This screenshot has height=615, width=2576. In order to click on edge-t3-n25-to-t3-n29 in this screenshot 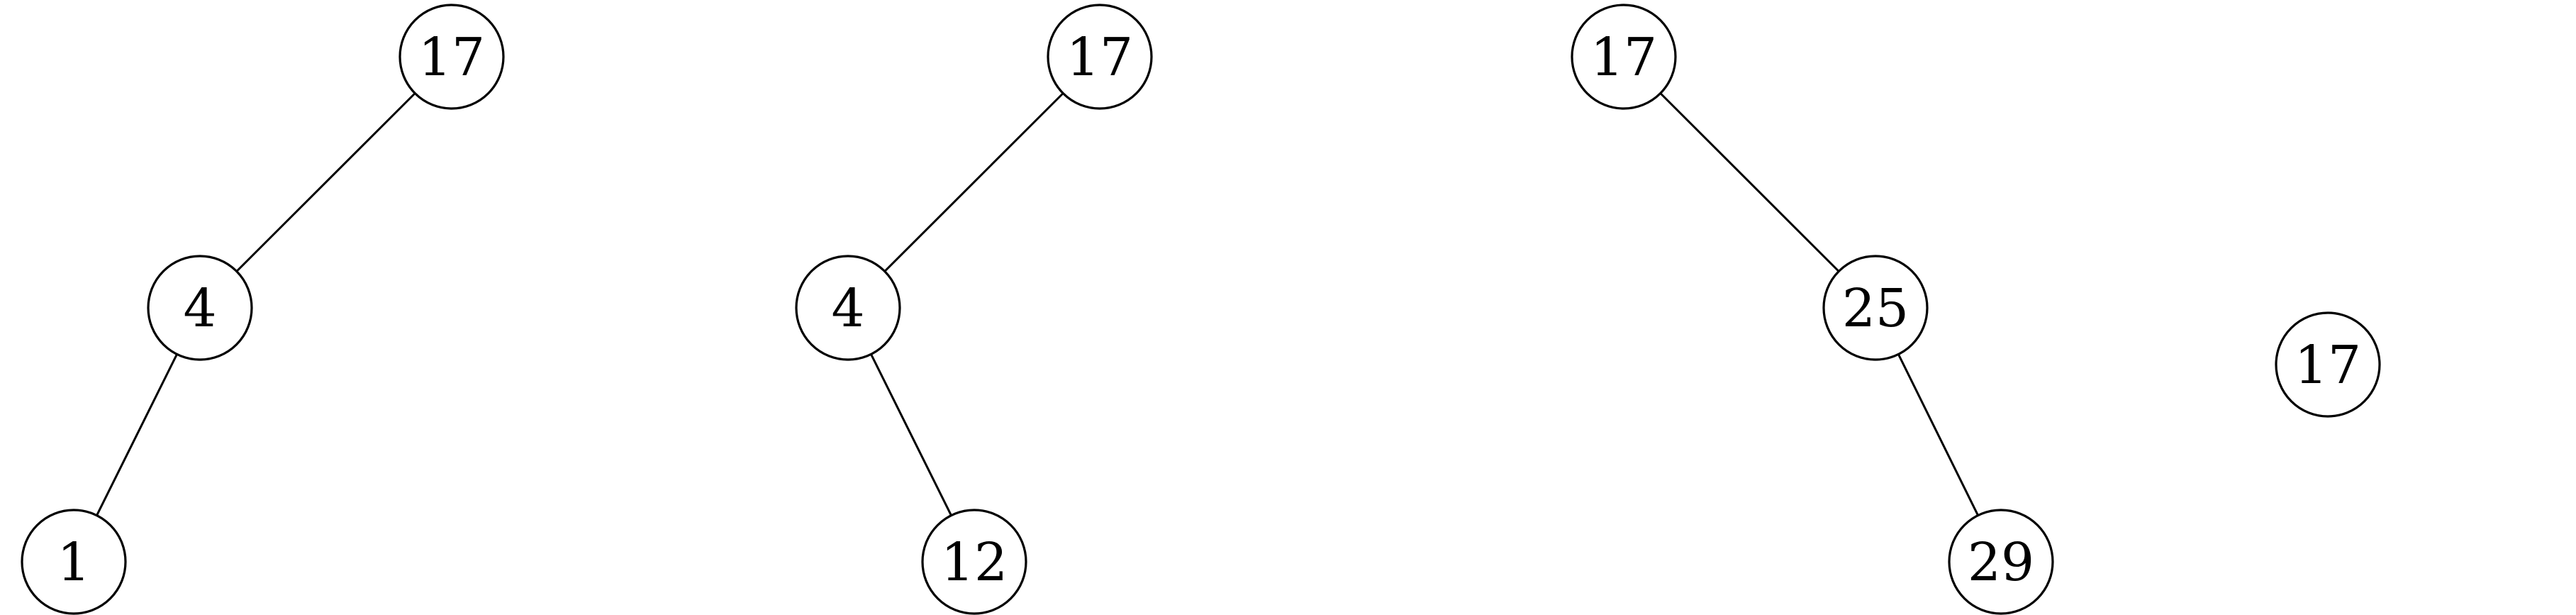, I will do `click(1938, 434)`.